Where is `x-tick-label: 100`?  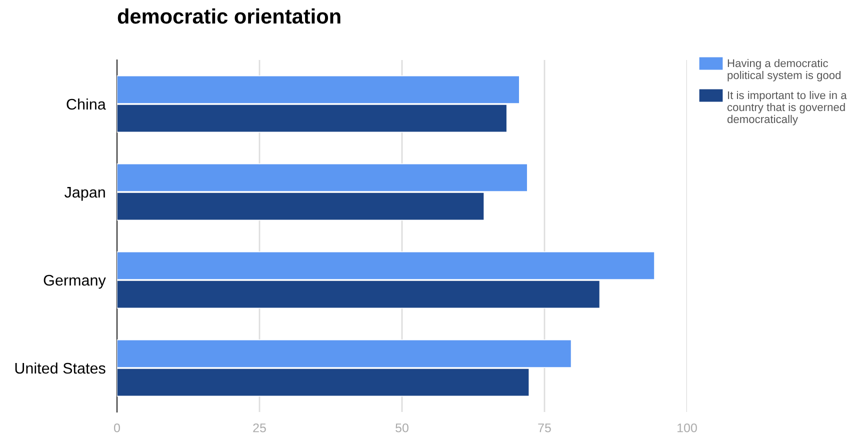 x-tick-label: 100 is located at coordinates (687, 427).